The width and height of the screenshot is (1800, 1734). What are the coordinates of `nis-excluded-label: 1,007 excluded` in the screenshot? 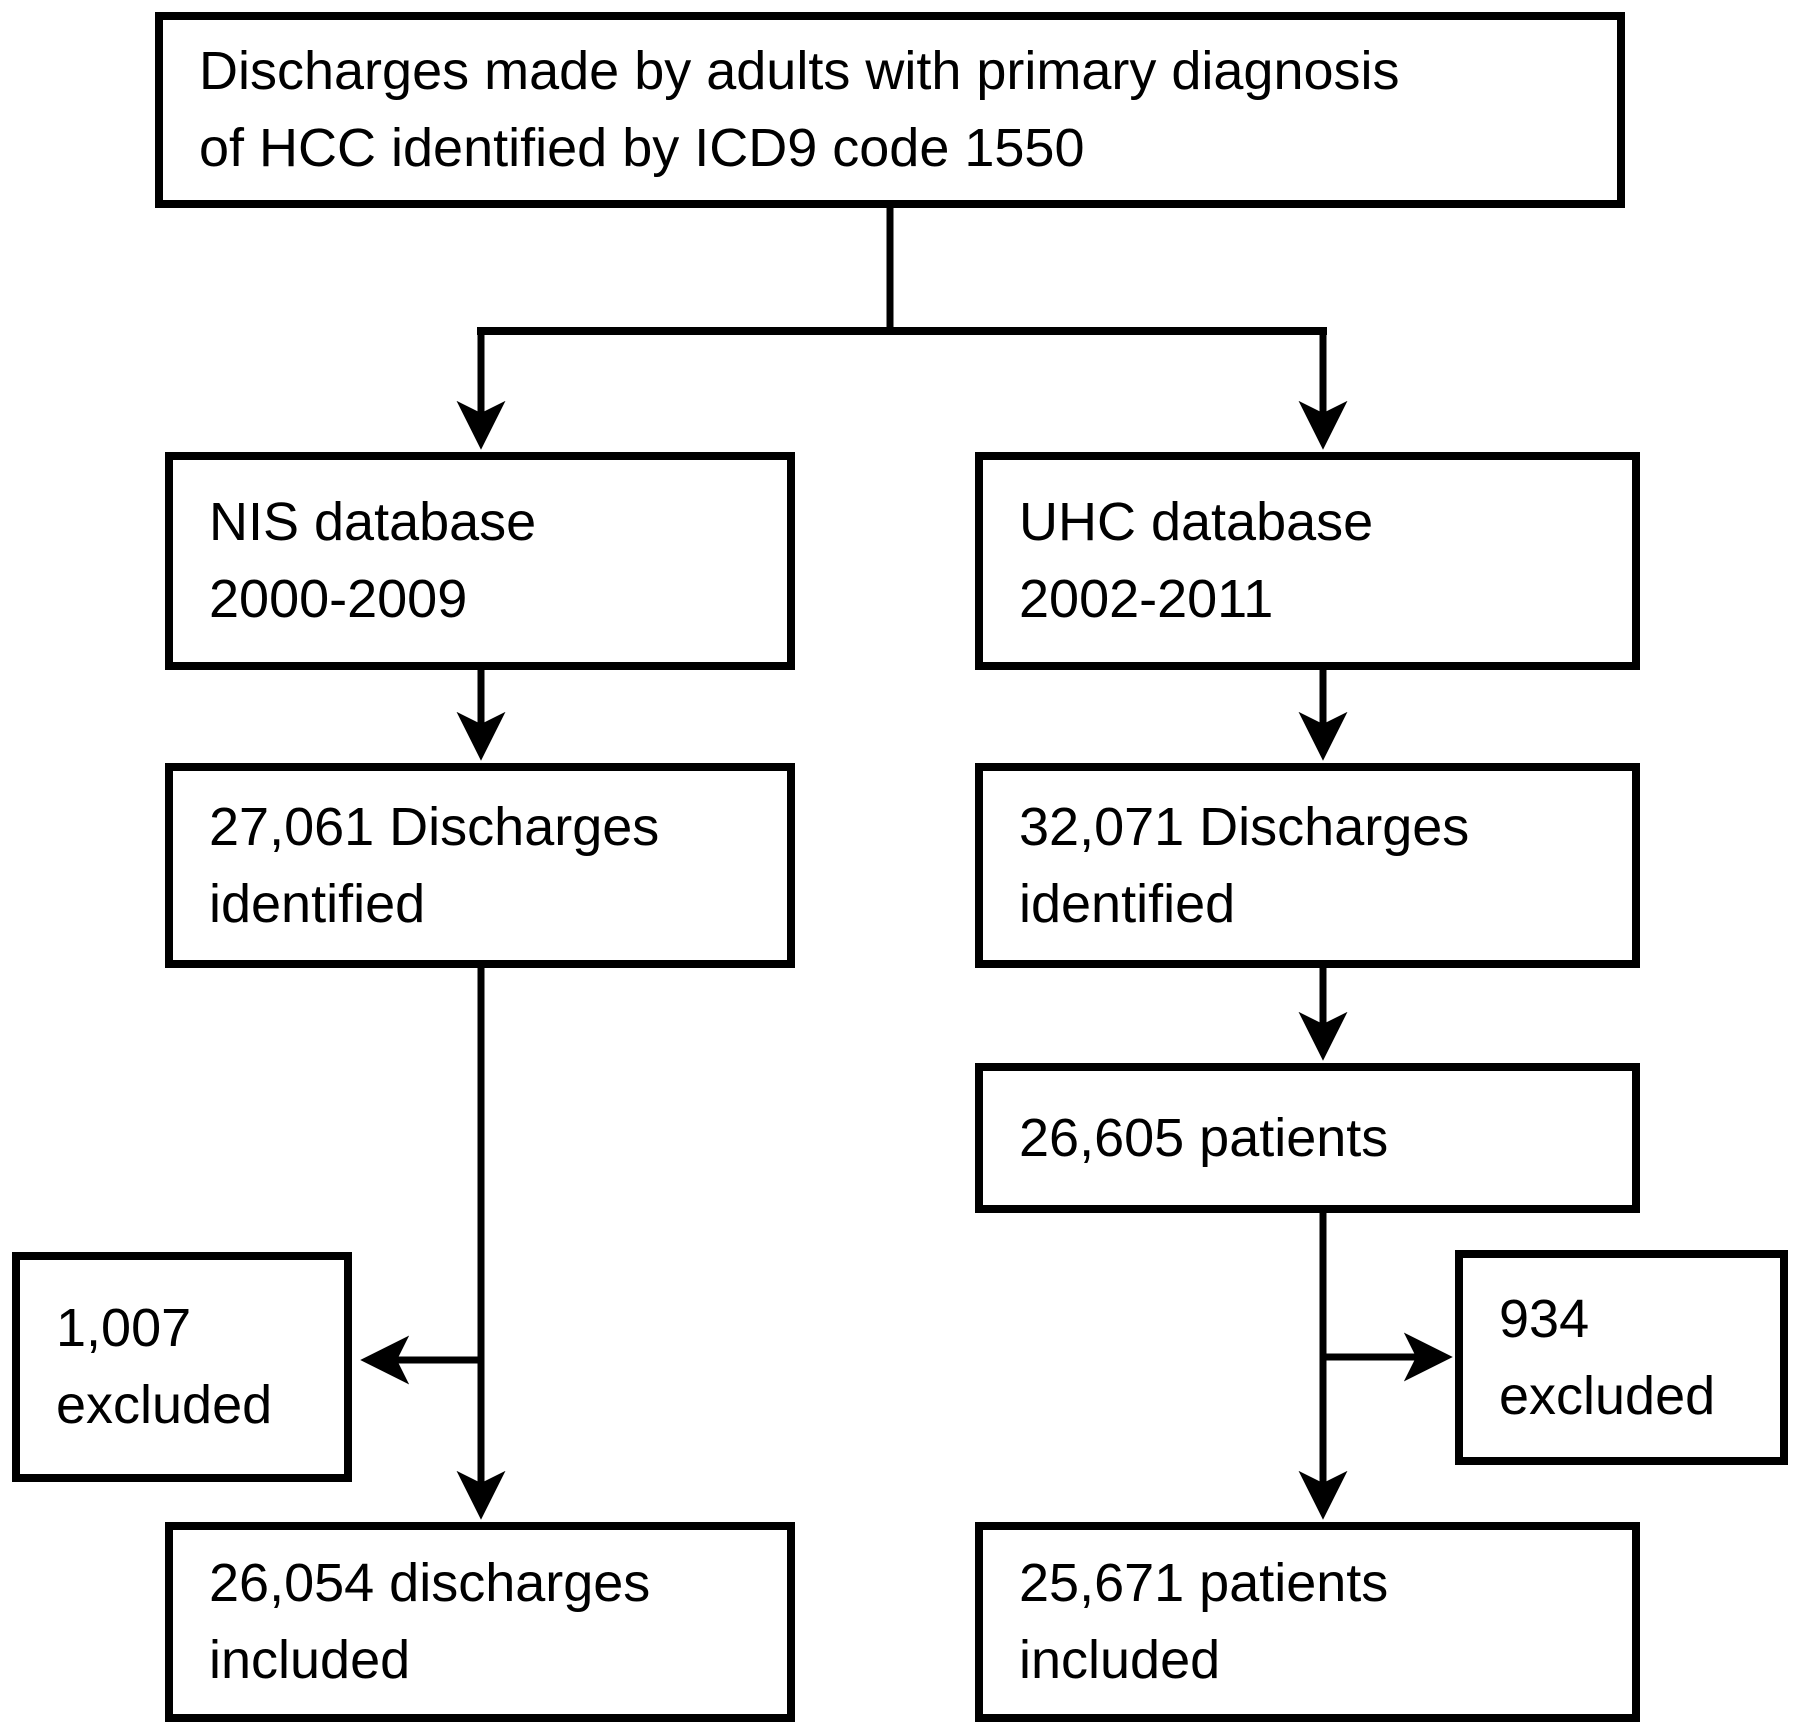 It's located at (164, 1366).